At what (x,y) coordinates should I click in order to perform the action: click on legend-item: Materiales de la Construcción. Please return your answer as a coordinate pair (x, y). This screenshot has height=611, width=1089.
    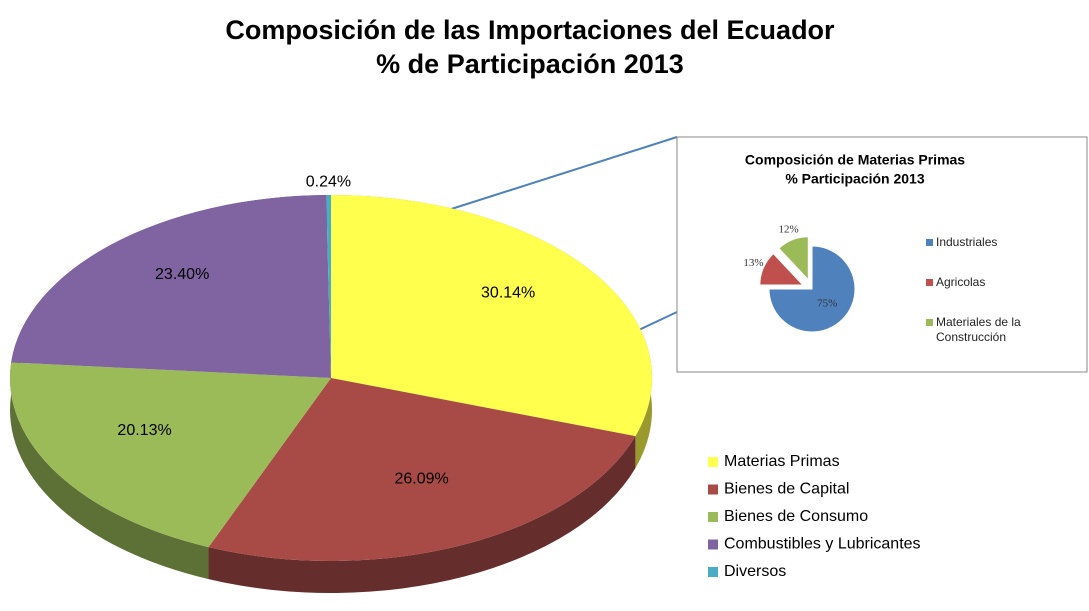
    Looking at the image, I should click on (978, 329).